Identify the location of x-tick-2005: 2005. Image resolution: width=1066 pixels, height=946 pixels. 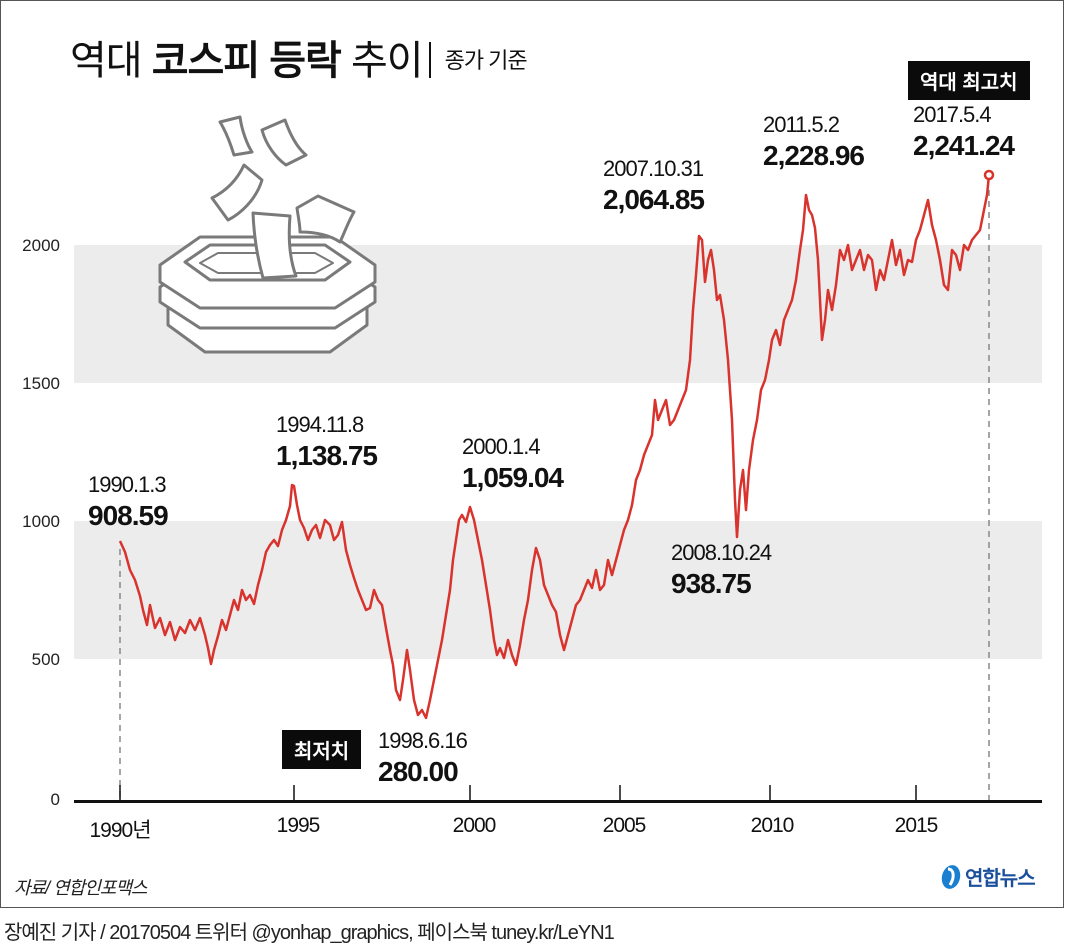
(624, 825).